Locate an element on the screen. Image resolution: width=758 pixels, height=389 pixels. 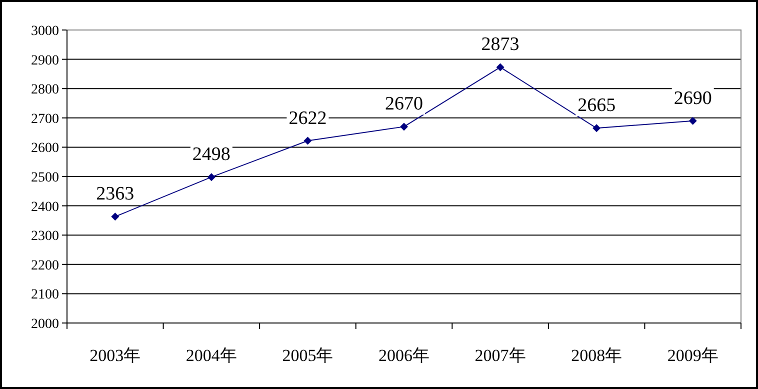
data-label: 2670 is located at coordinates (404, 104).